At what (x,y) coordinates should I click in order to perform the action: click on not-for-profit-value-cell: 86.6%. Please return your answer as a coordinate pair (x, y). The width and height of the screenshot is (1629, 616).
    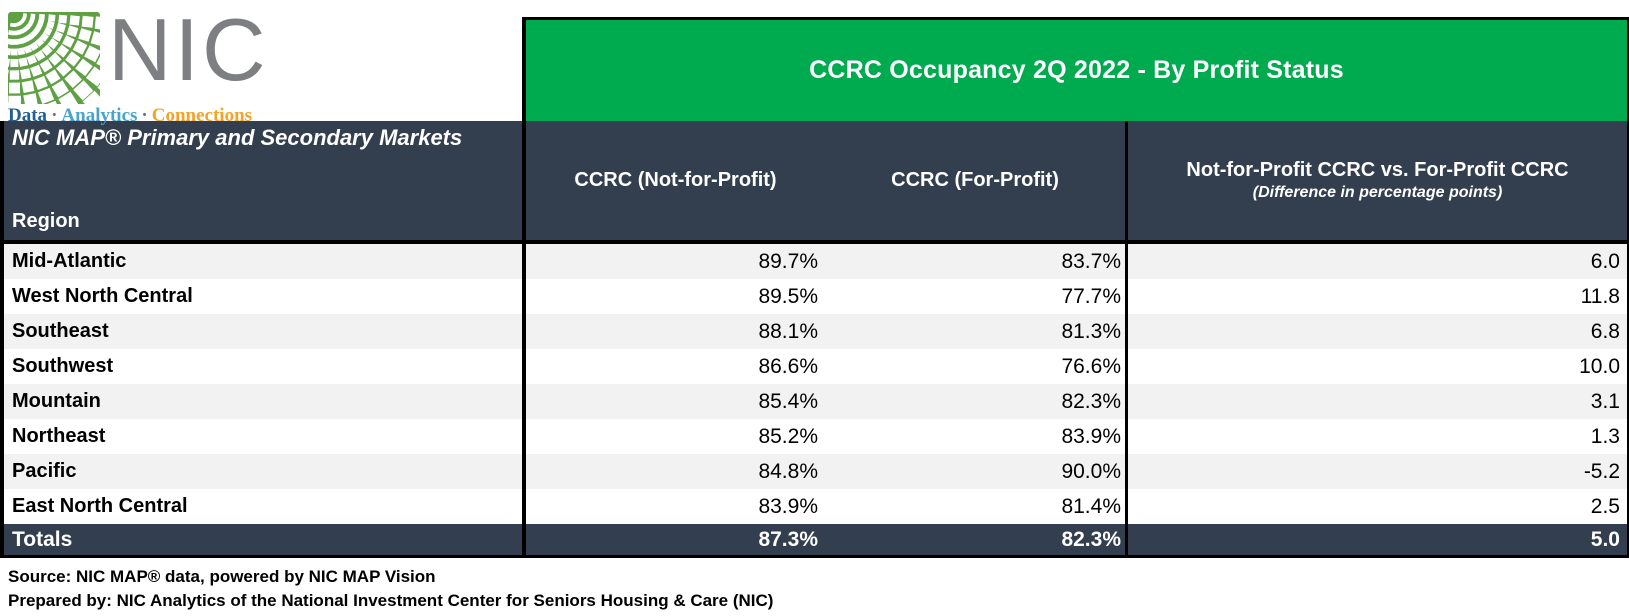
    Looking at the image, I should click on (673, 366).